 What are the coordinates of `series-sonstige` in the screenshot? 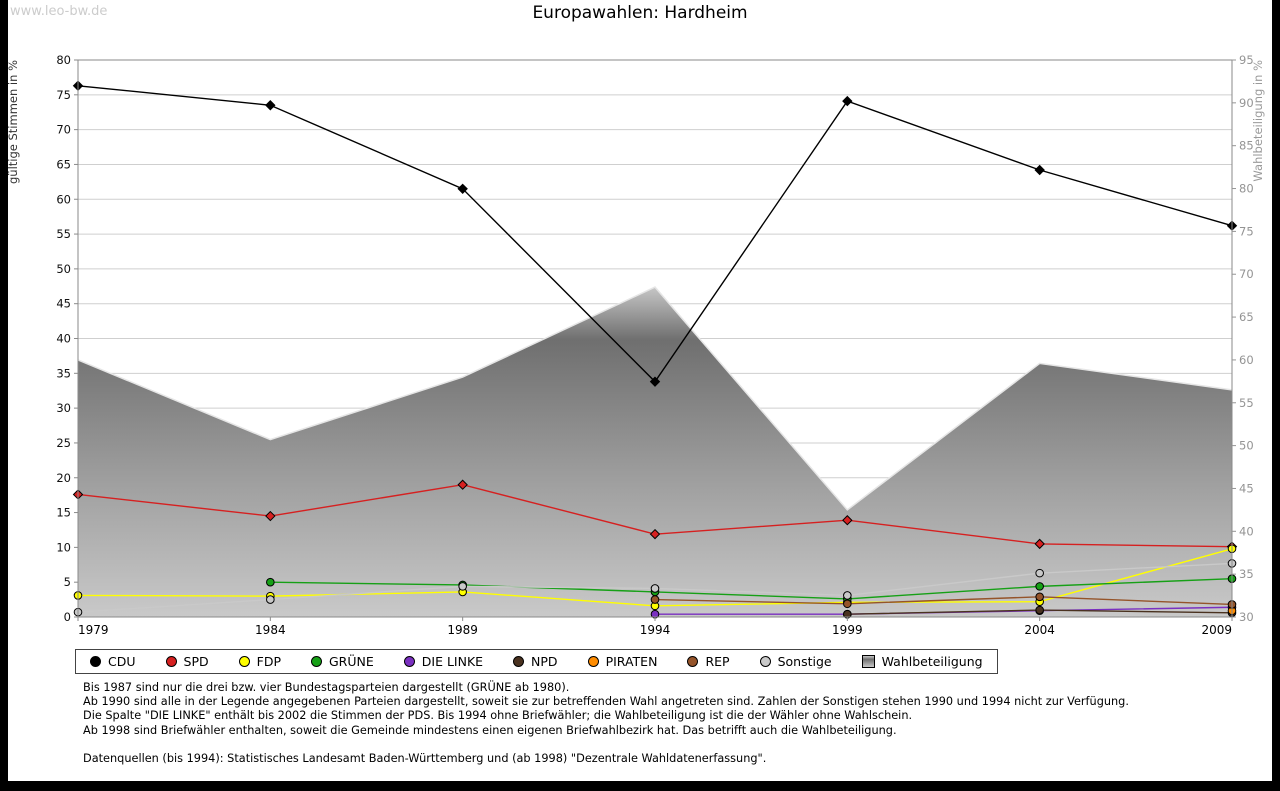 It's located at (655, 588).